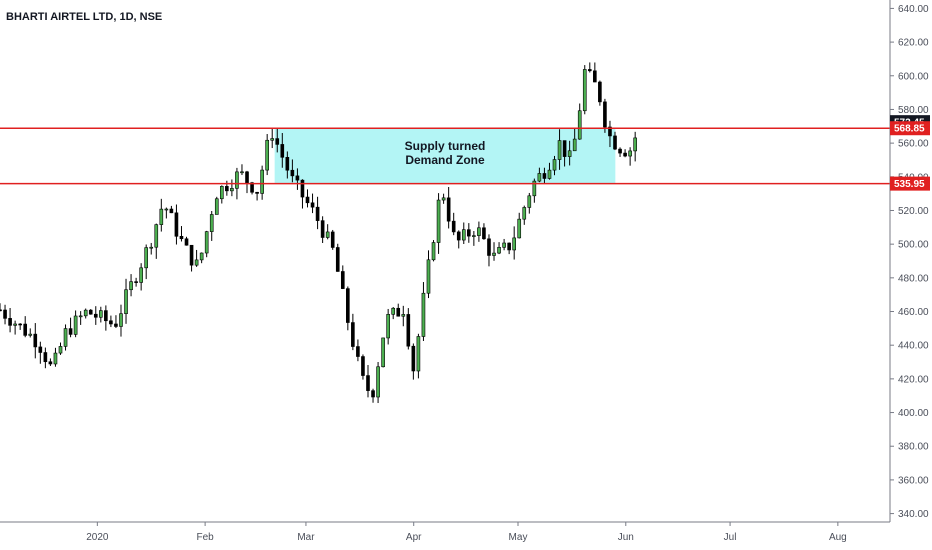  I want to click on price-tick-label: 380.00, so click(913, 447).